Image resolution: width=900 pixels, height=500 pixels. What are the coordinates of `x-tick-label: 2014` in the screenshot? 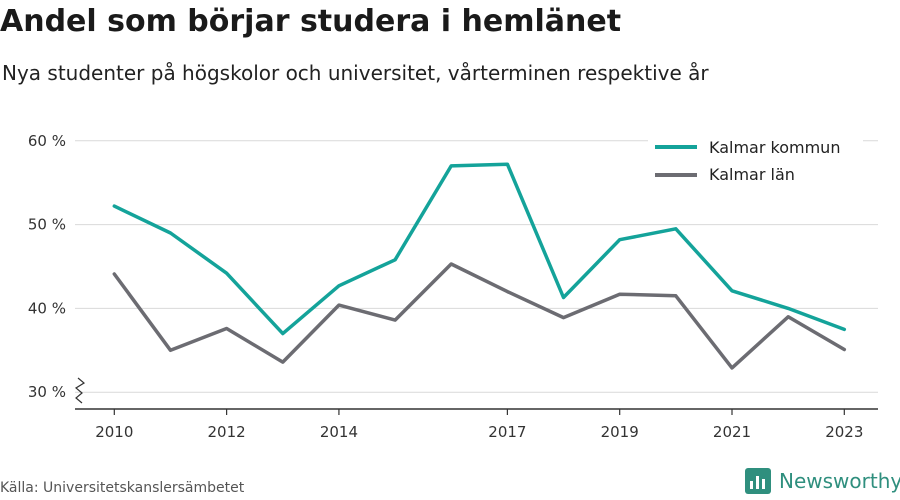 It's located at (339, 432).